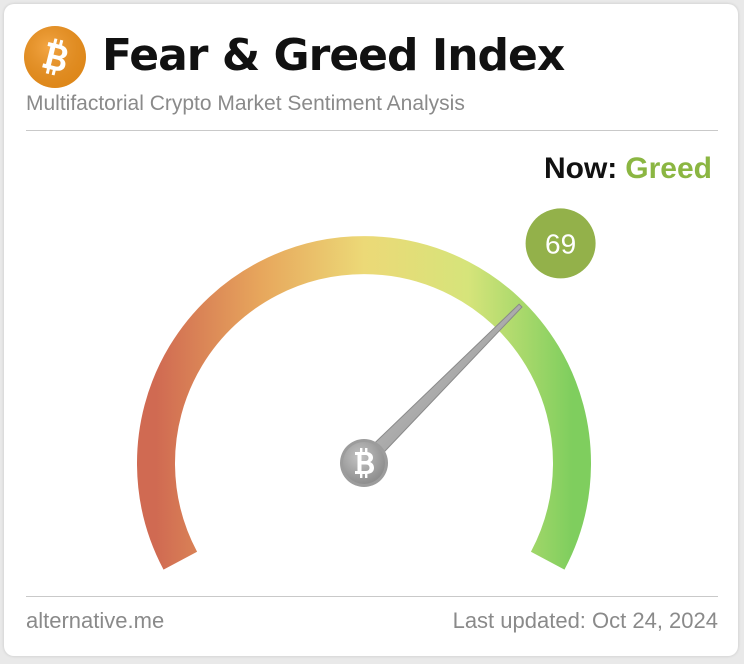 This screenshot has width=744, height=664. What do you see at coordinates (580, 168) in the screenshot?
I see `now-label: Now:` at bounding box center [580, 168].